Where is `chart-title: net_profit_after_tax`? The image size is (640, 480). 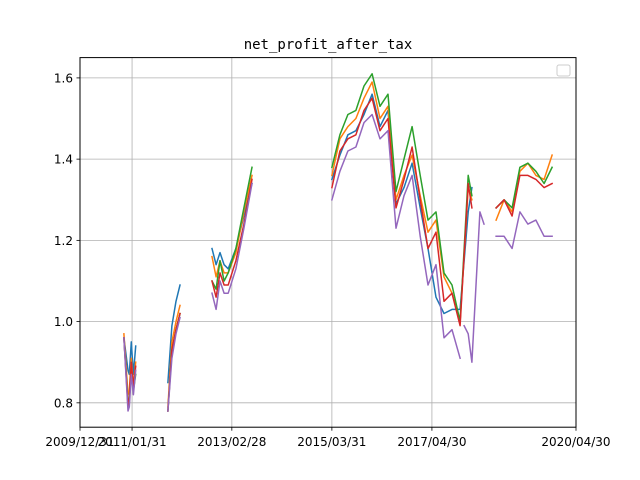
chart-title: net_profit_after_tax is located at coordinates (328, 45).